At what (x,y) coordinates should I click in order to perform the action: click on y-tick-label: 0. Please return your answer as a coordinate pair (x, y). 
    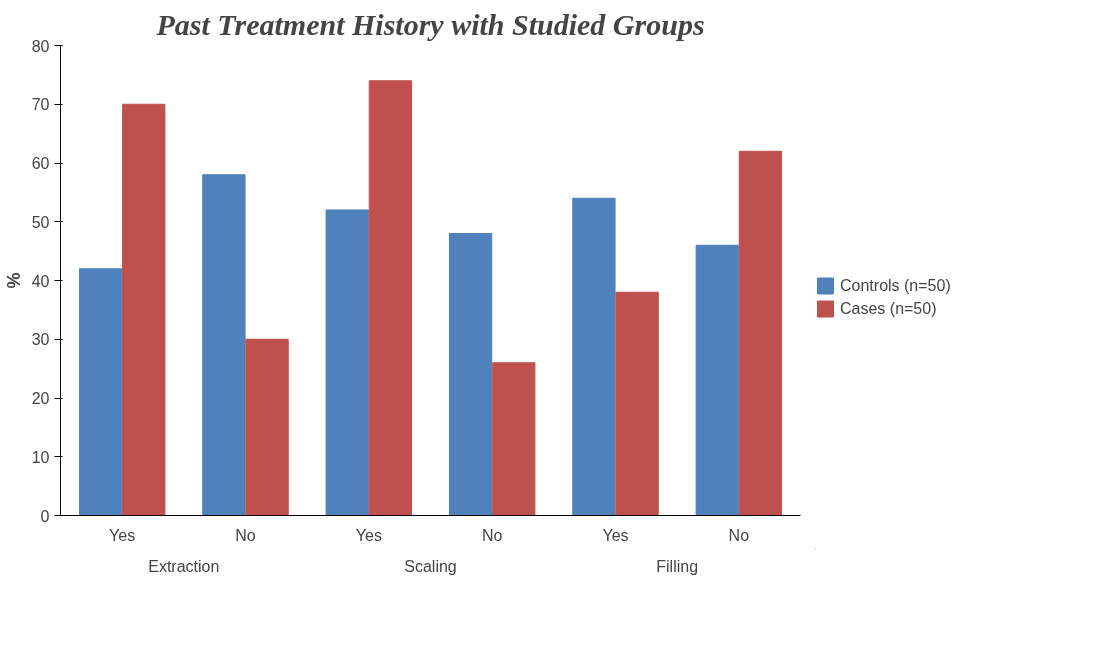
    Looking at the image, I should click on (45, 516).